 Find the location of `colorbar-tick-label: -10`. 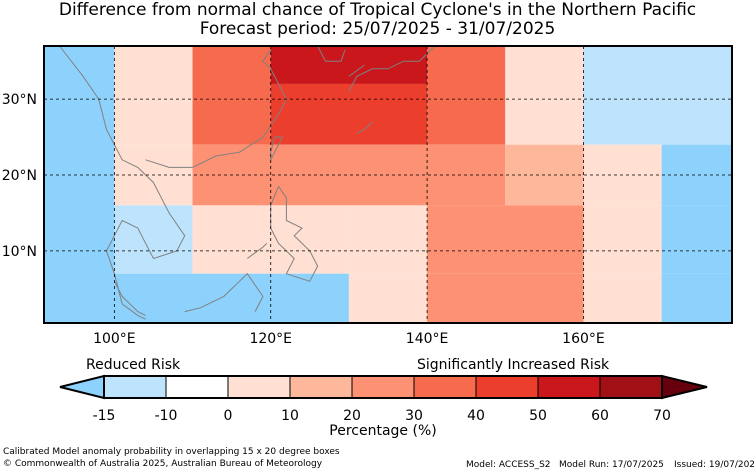

colorbar-tick-label: -10 is located at coordinates (166, 416).